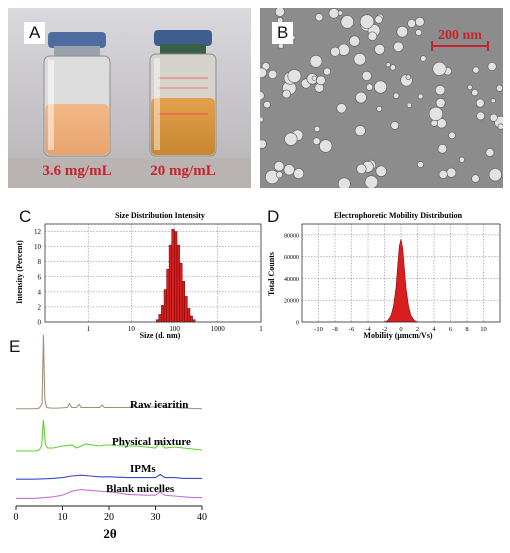  I want to click on xrd-series-label: IPMs, so click(143, 469).